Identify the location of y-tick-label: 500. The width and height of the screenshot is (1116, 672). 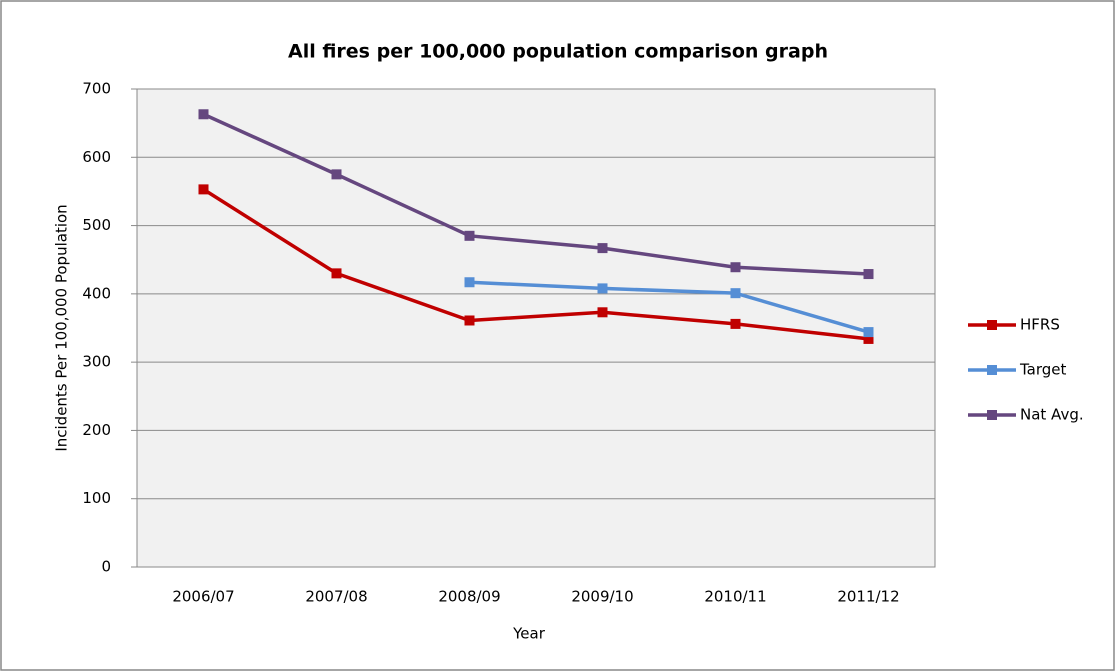
(96, 225).